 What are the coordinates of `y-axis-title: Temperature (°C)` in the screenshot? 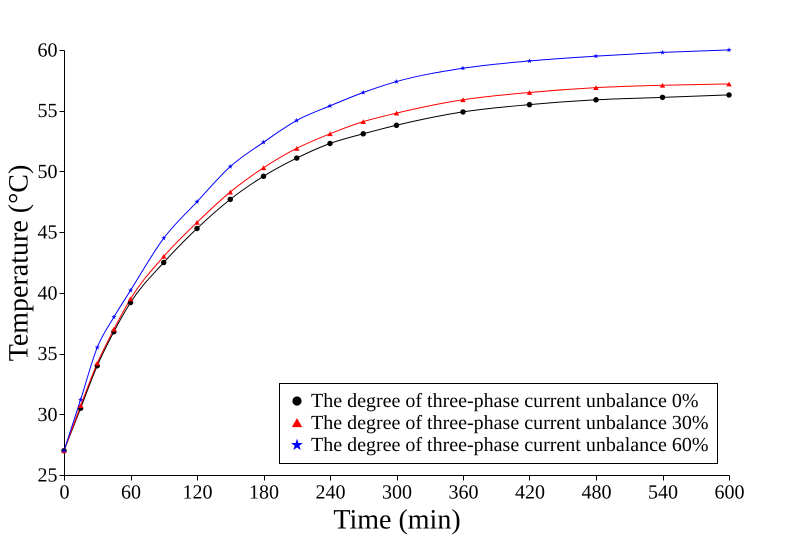 It's located at (19, 263).